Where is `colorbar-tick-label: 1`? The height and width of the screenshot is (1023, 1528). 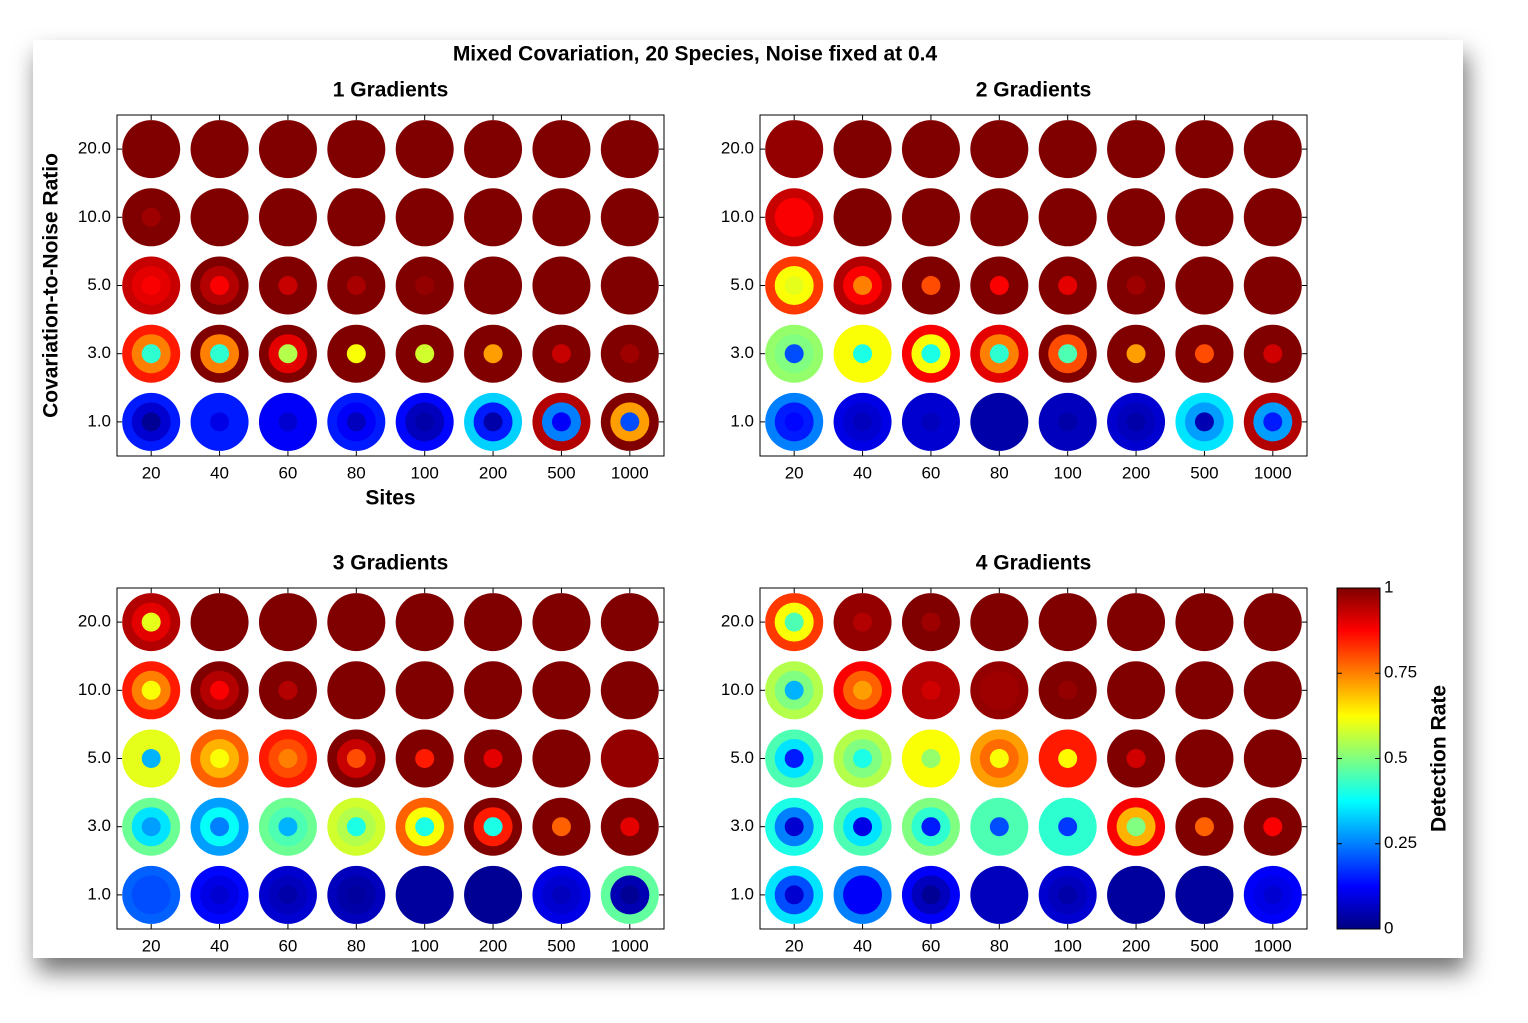 colorbar-tick-label: 1 is located at coordinates (1388, 586).